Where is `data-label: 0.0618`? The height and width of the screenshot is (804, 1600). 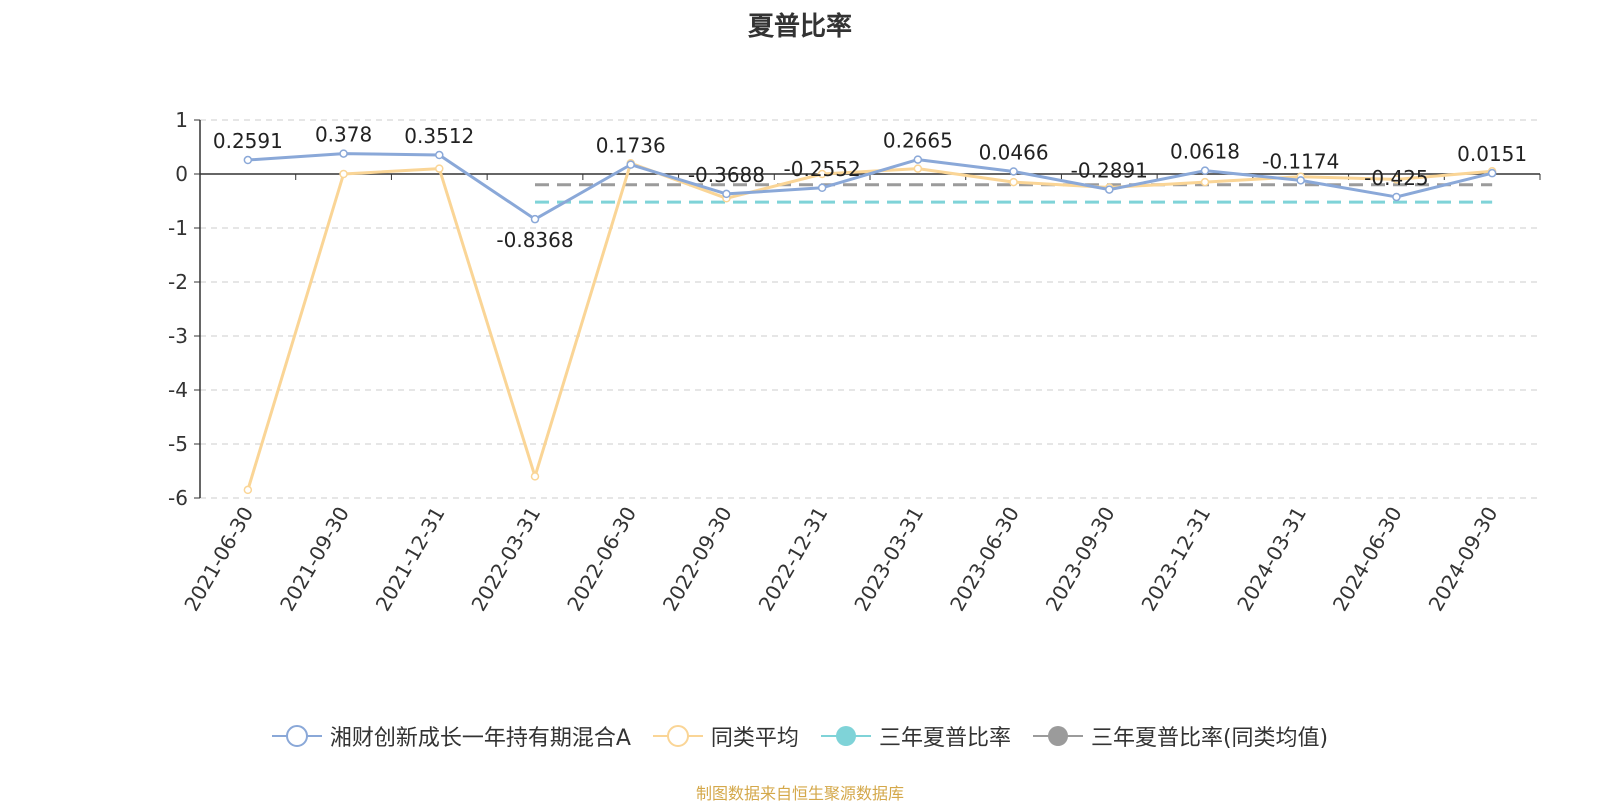 data-label: 0.0618 is located at coordinates (1205, 152).